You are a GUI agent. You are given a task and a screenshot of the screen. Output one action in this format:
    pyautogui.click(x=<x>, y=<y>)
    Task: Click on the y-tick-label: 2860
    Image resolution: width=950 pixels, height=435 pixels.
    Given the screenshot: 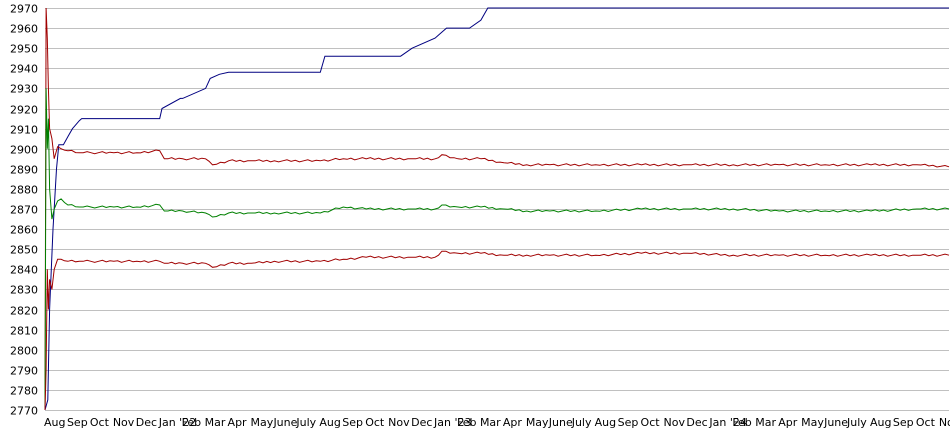 What is the action you would take?
    pyautogui.click(x=24, y=230)
    